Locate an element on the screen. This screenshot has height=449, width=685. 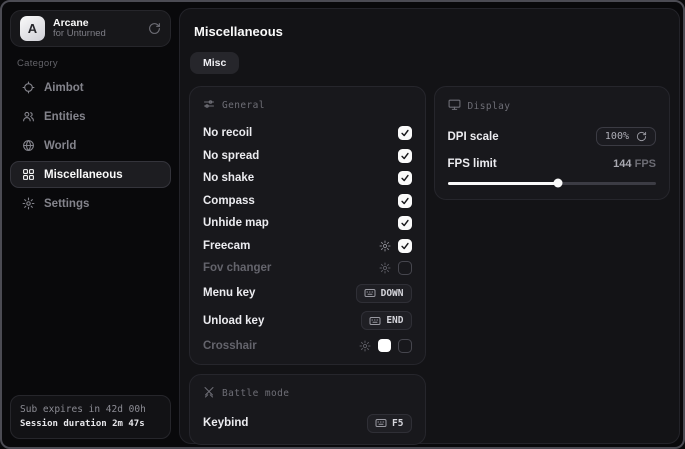
swords-icon is located at coordinates (209, 393).